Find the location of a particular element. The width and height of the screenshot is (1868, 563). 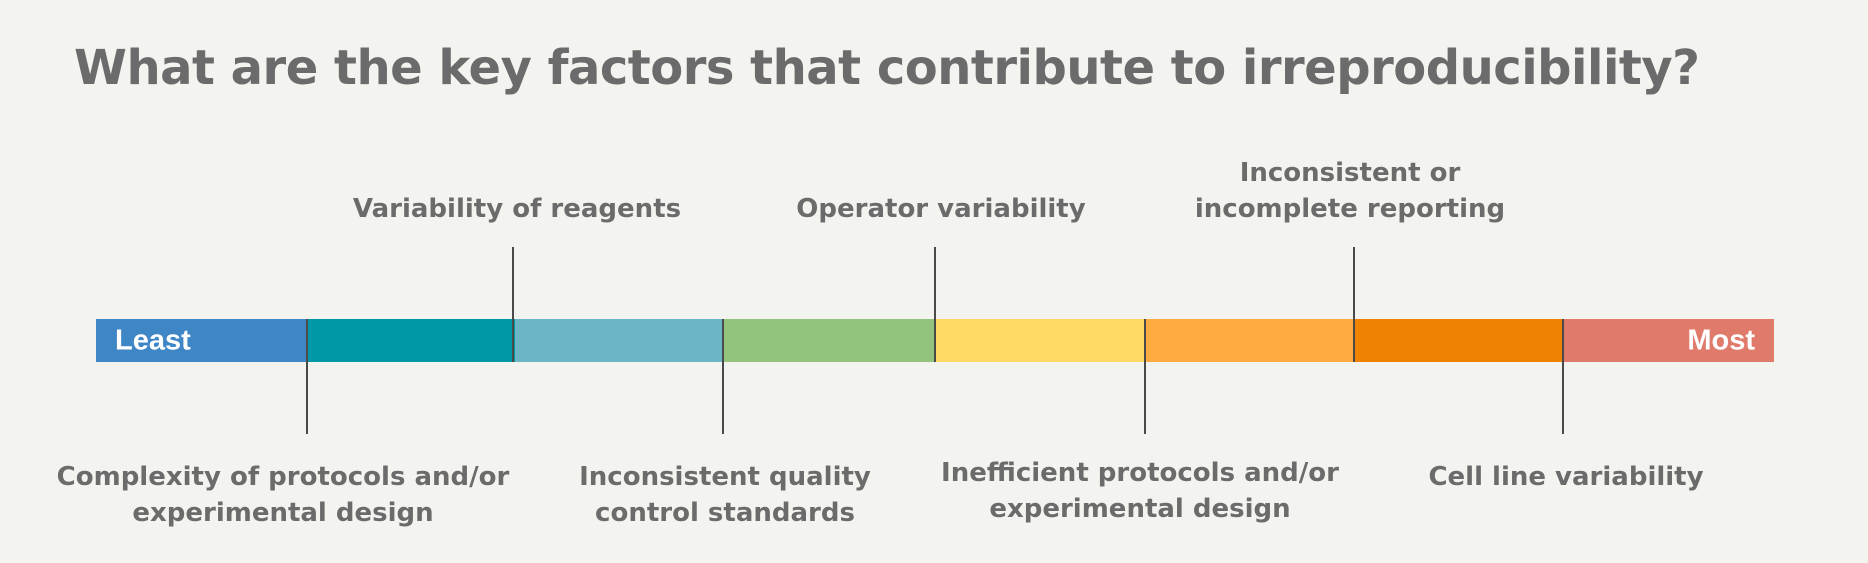

factor-label-above: Inconsistent or incomplete reporting is located at coordinates (1350, 191).